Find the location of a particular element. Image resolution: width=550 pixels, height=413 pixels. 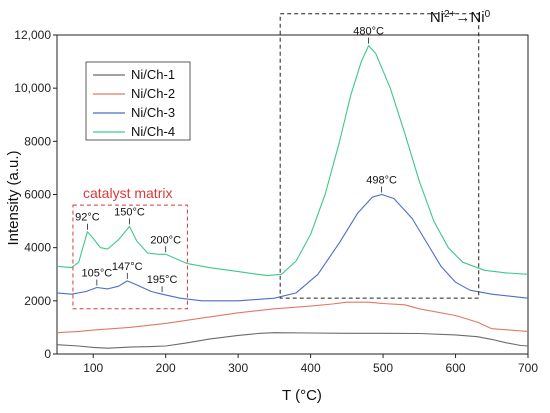

x-tick-label-0: 100 is located at coordinates (93, 368).